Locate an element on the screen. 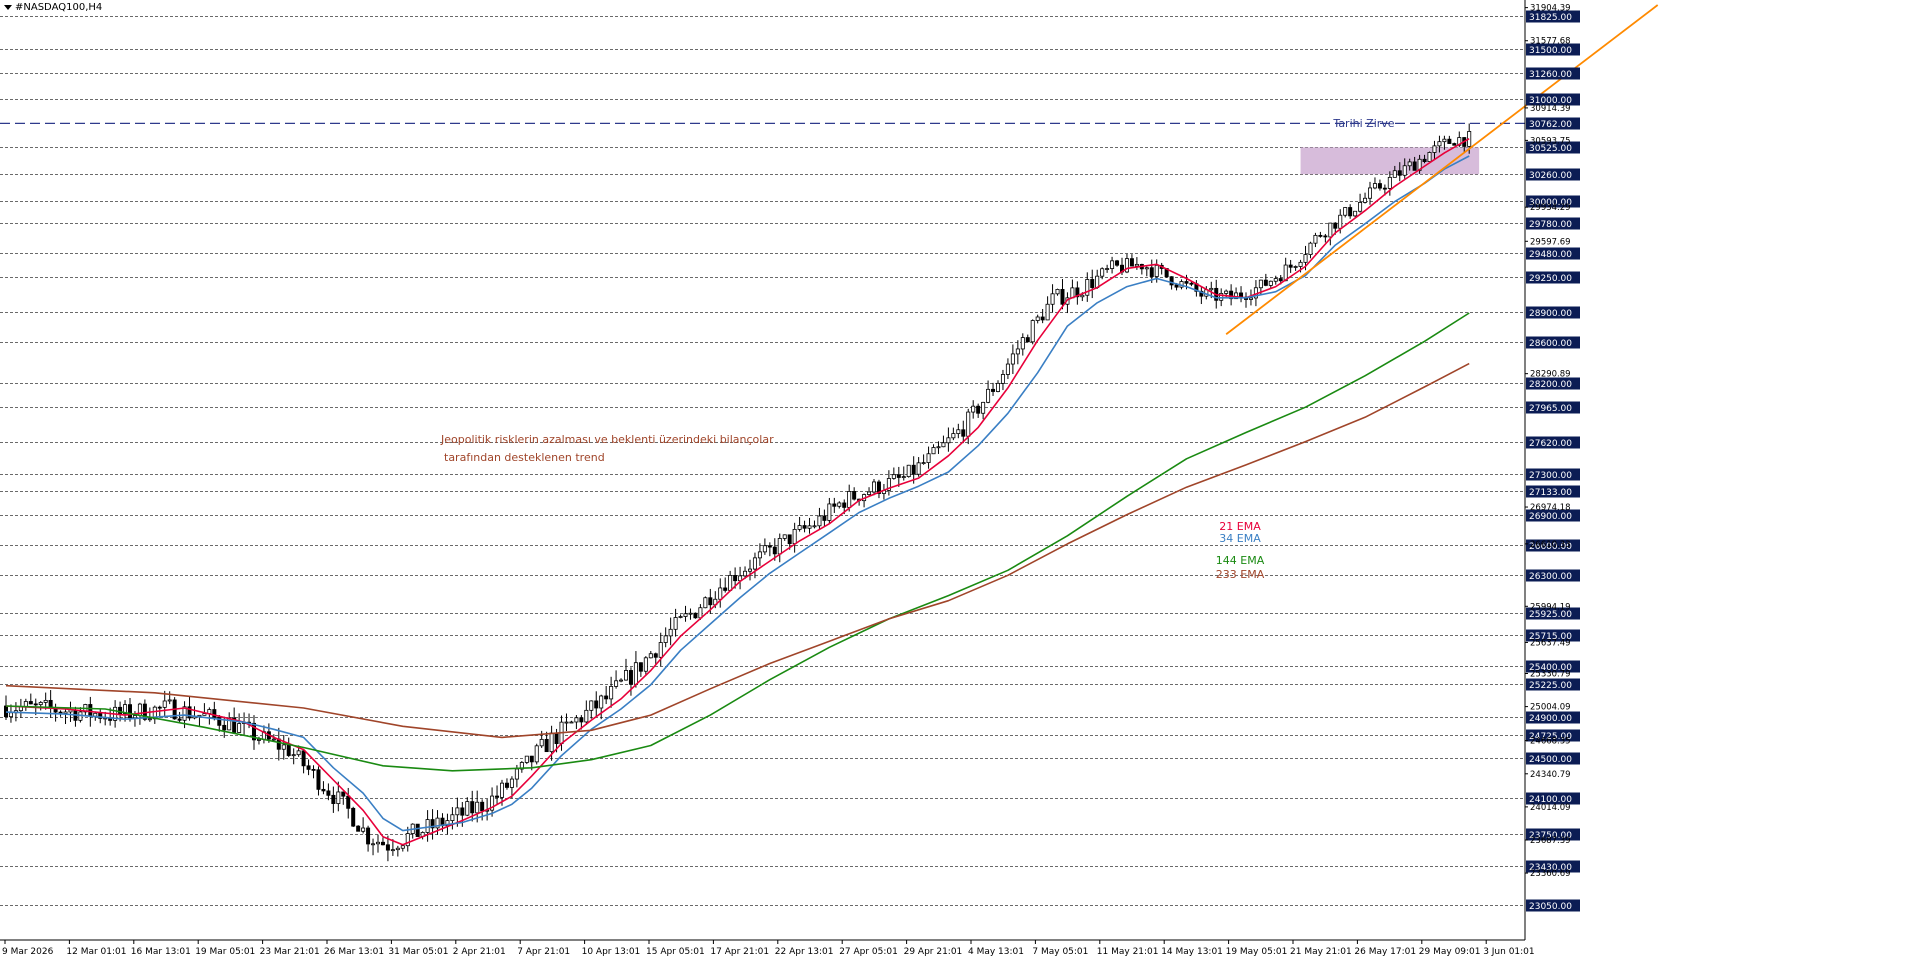  price-level-label: 25400.00 is located at coordinates (1550, 668).